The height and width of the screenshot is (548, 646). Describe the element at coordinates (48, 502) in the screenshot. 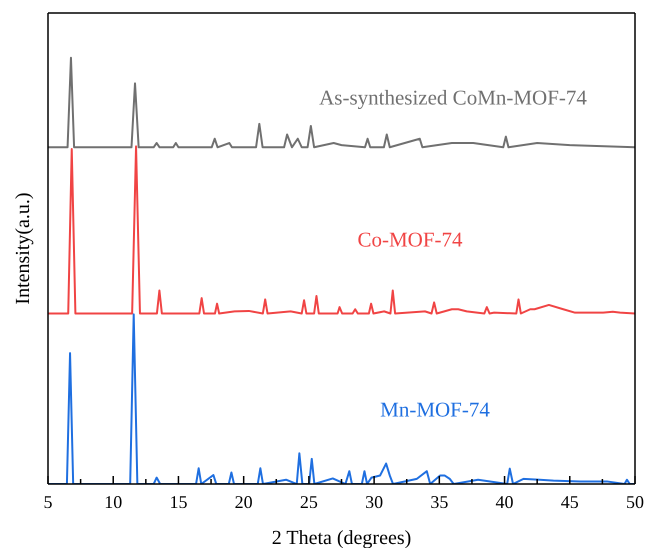

I see `x-tick-label: 5` at that location.